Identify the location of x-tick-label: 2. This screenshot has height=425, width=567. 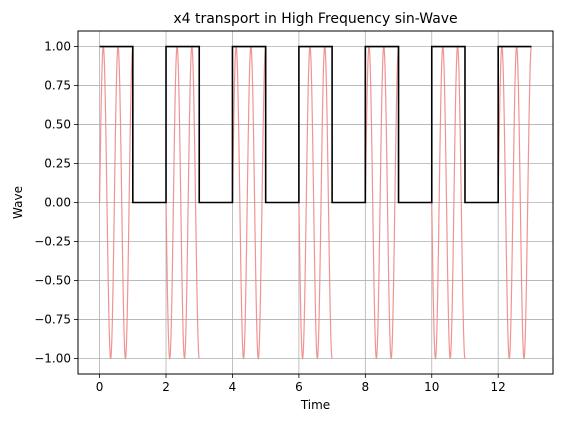
(166, 387).